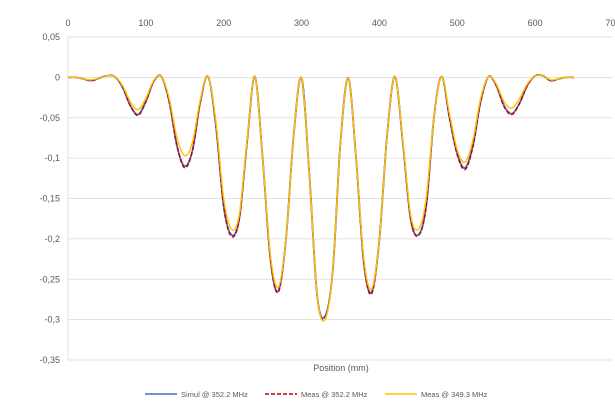 The image size is (615, 410). I want to click on legend-label: Simul @ 352.2 MHz, so click(214, 394).